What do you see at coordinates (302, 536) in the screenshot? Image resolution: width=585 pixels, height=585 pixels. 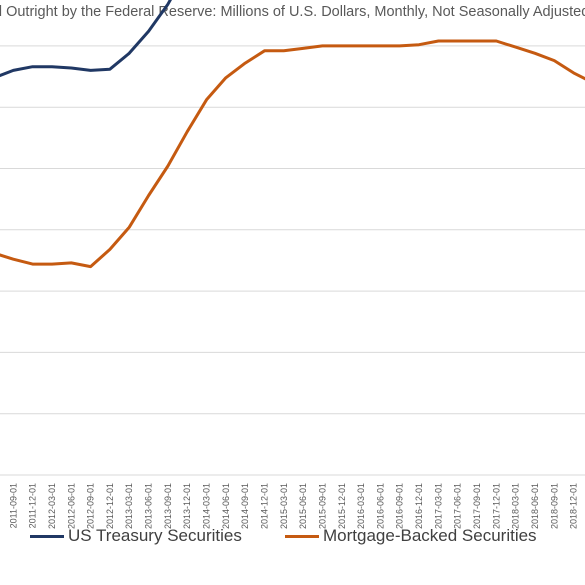 I see `legend-swatch-mbs` at bounding box center [302, 536].